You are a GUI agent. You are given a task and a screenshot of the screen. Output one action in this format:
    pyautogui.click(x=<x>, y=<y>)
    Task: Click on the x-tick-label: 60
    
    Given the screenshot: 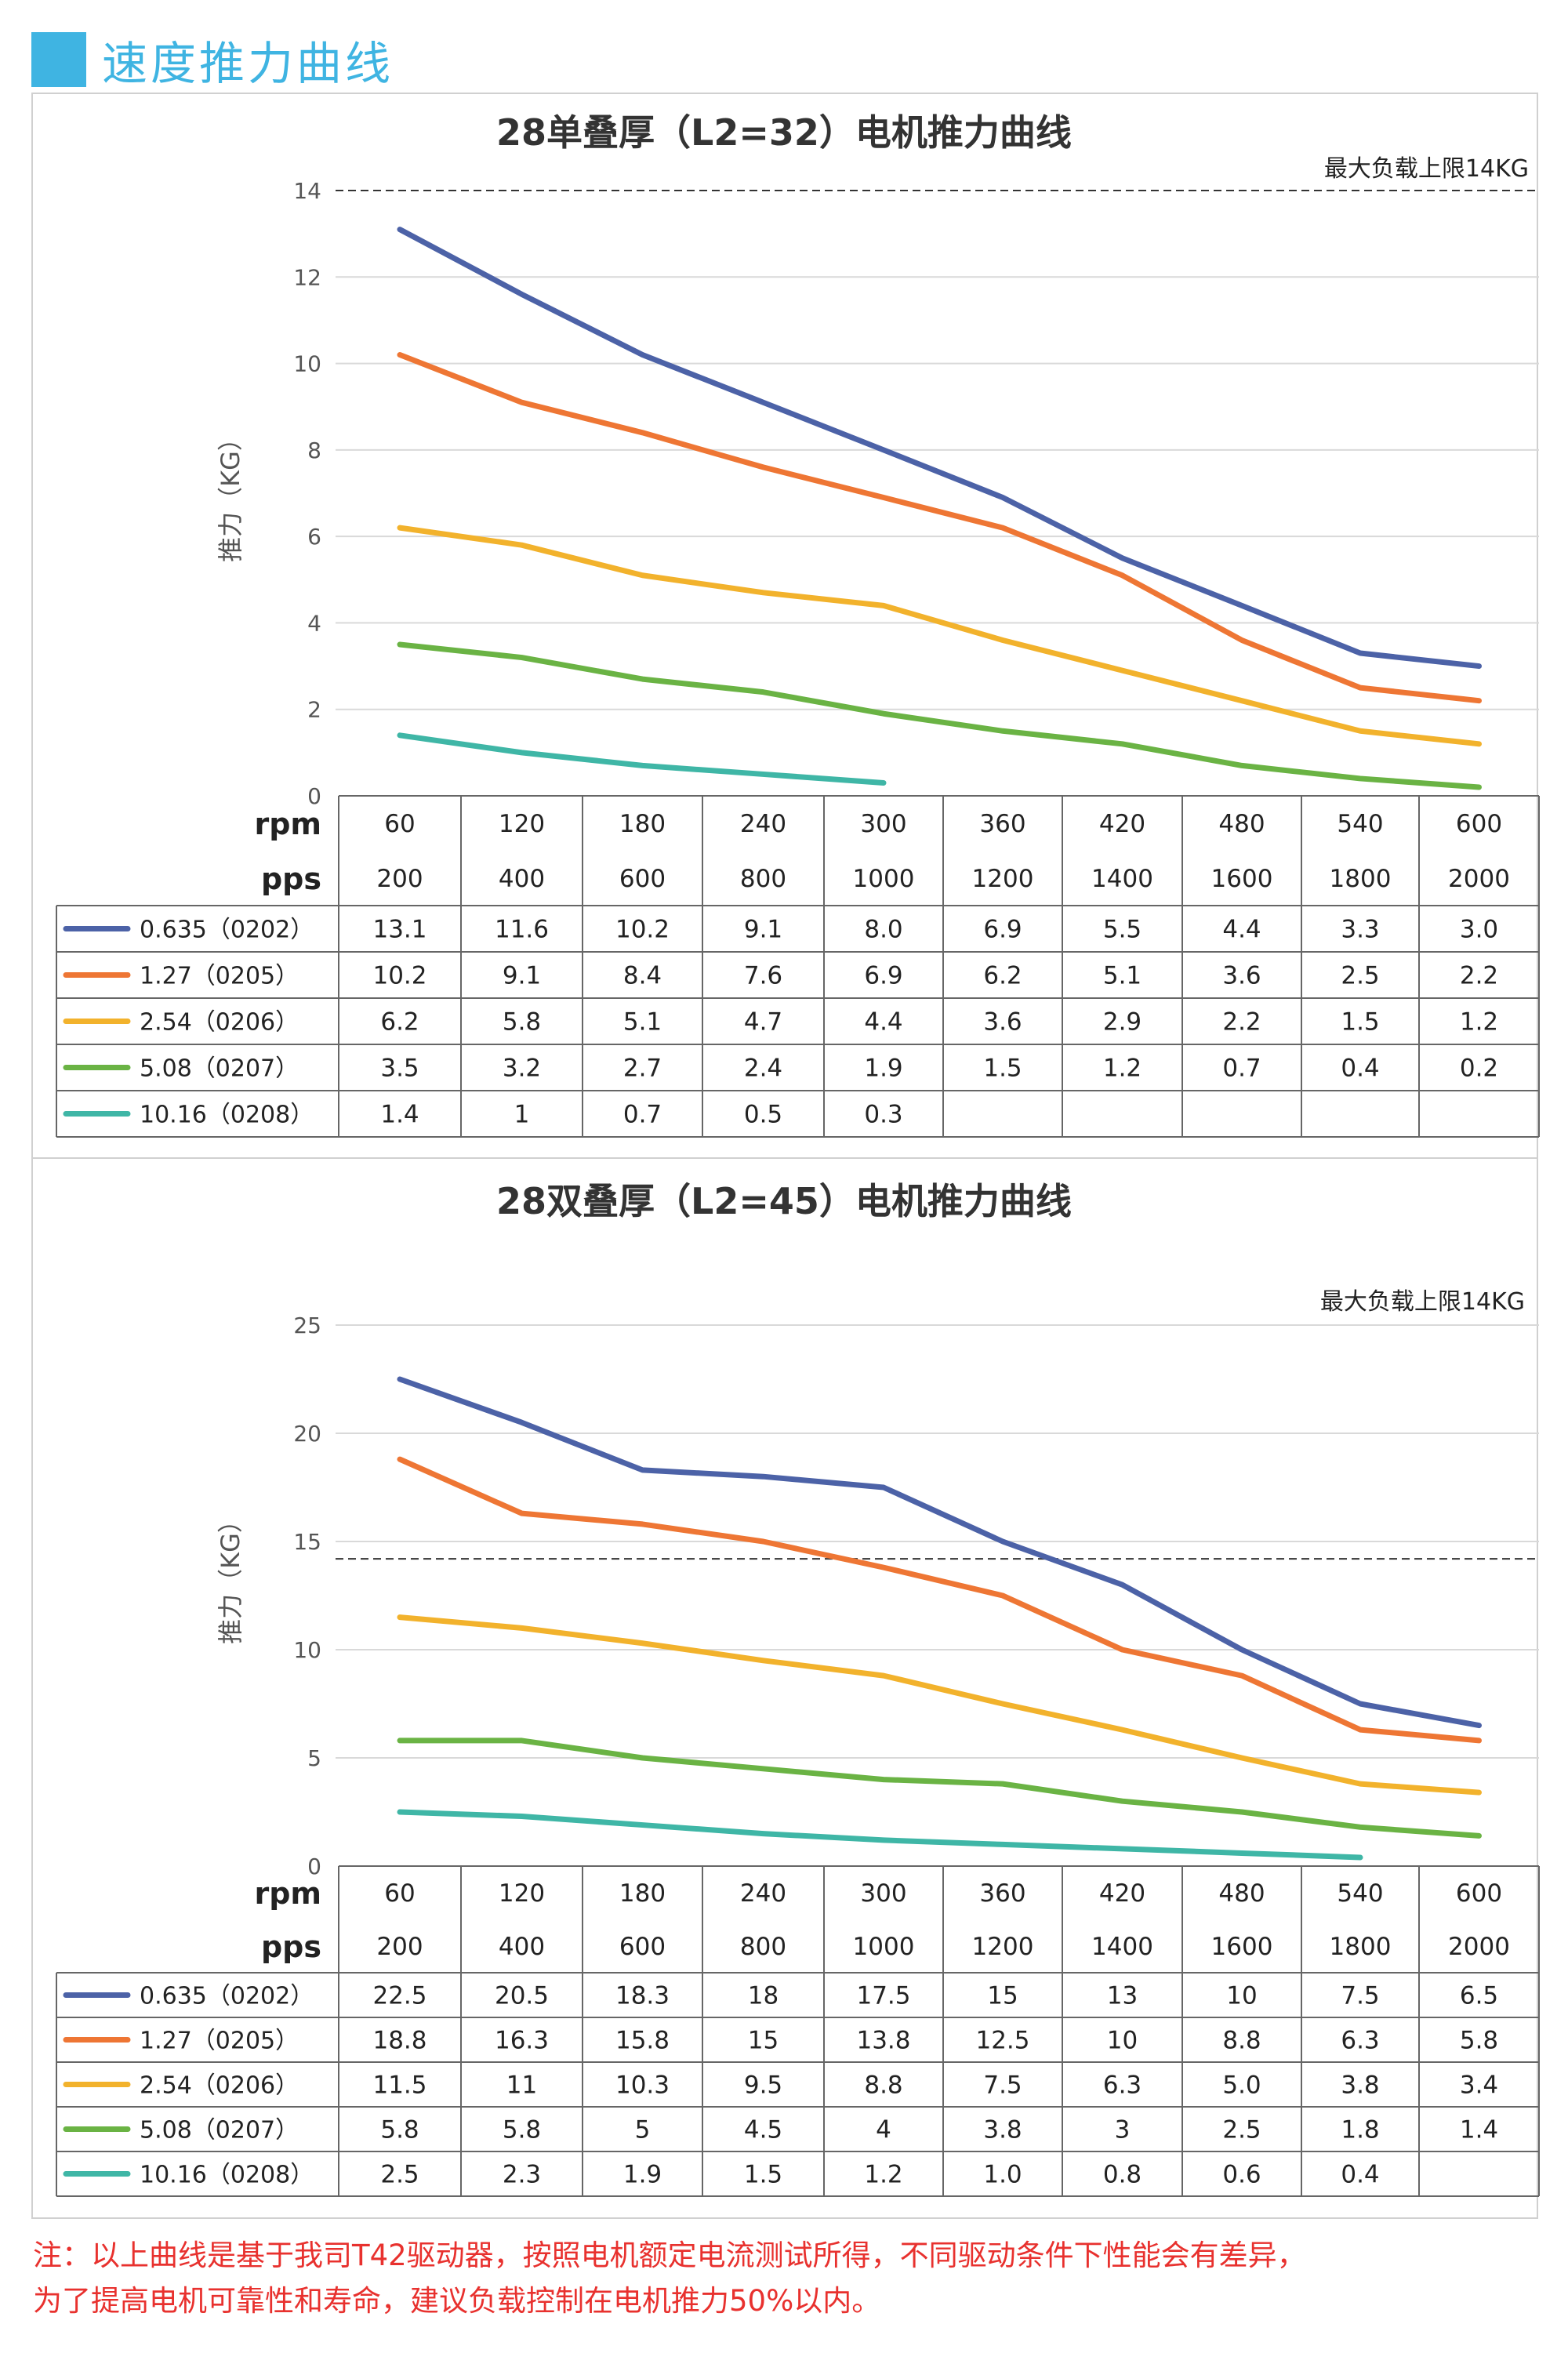 What is the action you would take?
    pyautogui.click(x=399, y=824)
    